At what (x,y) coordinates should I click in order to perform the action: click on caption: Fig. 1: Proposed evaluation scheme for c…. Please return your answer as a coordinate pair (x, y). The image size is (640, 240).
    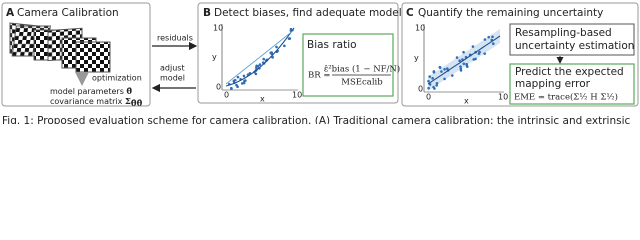
    Looking at the image, I should click on (316, 119).